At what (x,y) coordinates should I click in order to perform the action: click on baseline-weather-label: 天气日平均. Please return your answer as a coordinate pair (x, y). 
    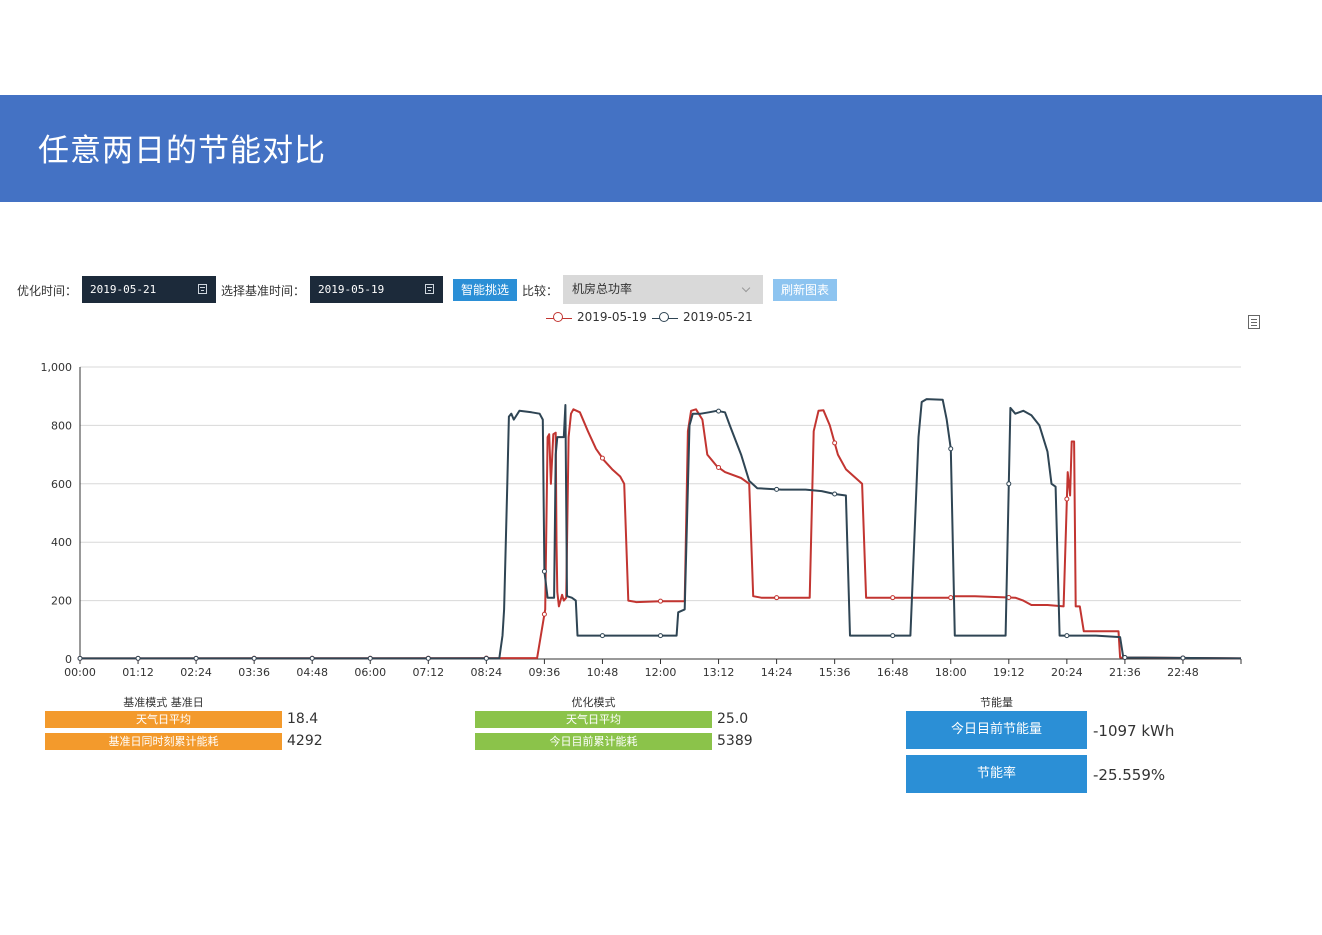
    Looking at the image, I should click on (163, 719).